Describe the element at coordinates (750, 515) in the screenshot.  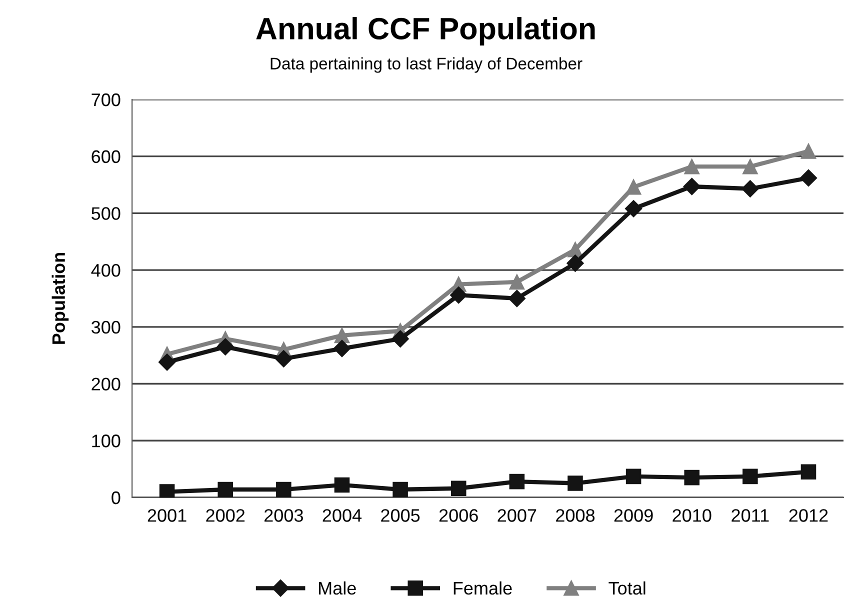
I see `x-tick-label: 2011` at that location.